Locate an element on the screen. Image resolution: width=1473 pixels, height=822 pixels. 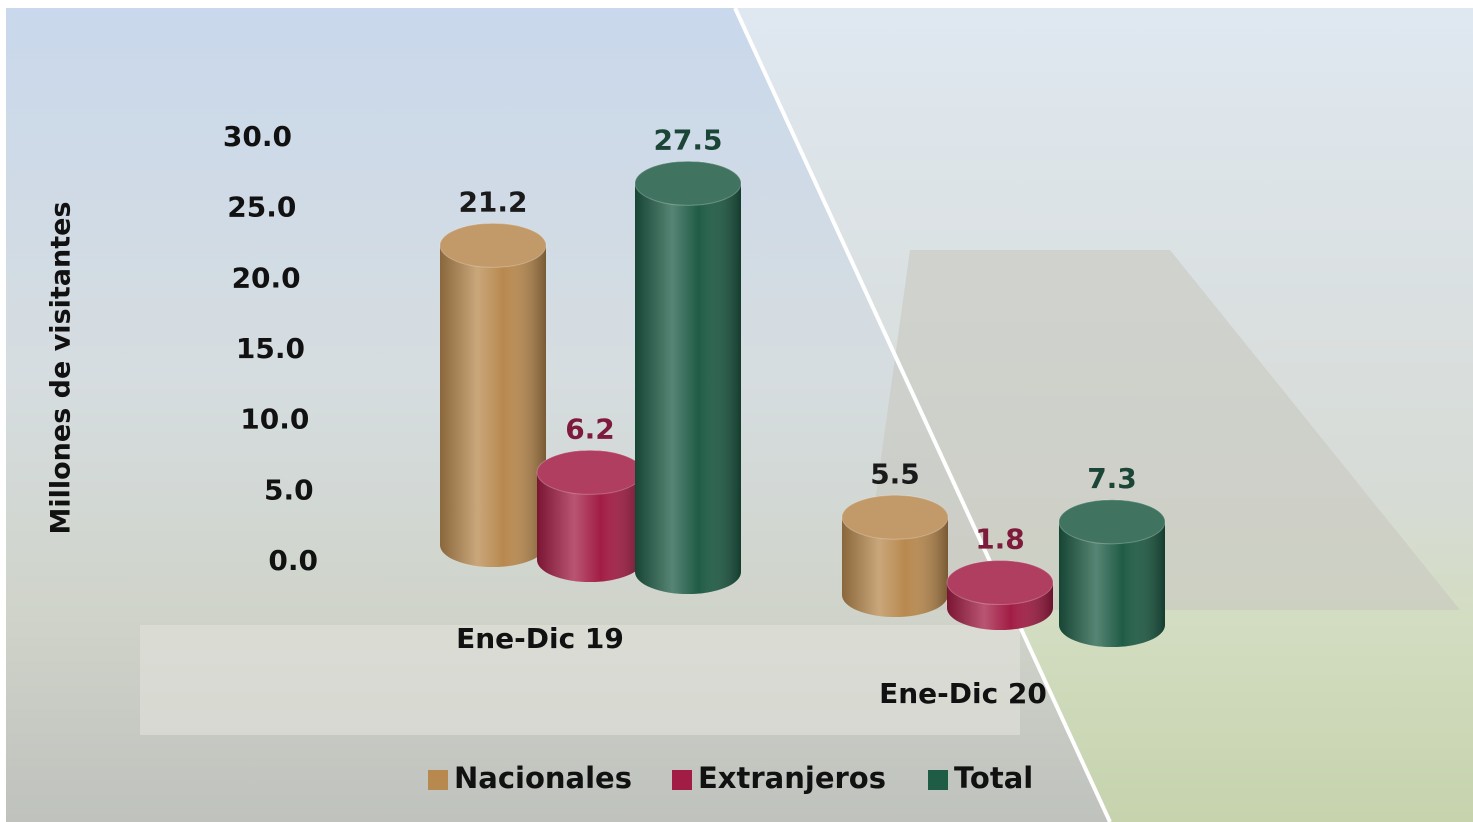
y-tick-label: 30.0 is located at coordinates (257, 136).